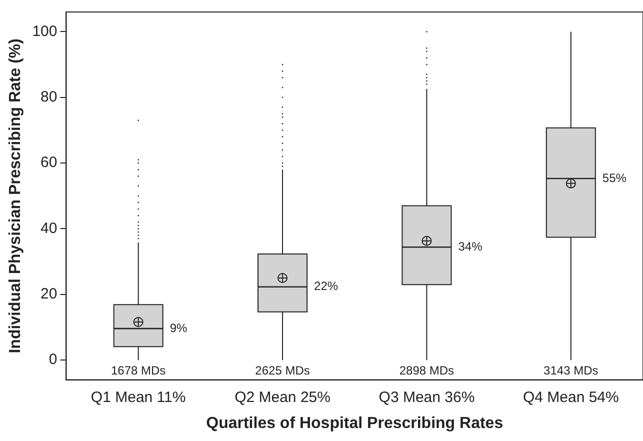 The width and height of the screenshot is (643, 441). Describe the element at coordinates (53, 359) in the screenshot. I see `y-tick-label: 0` at that location.